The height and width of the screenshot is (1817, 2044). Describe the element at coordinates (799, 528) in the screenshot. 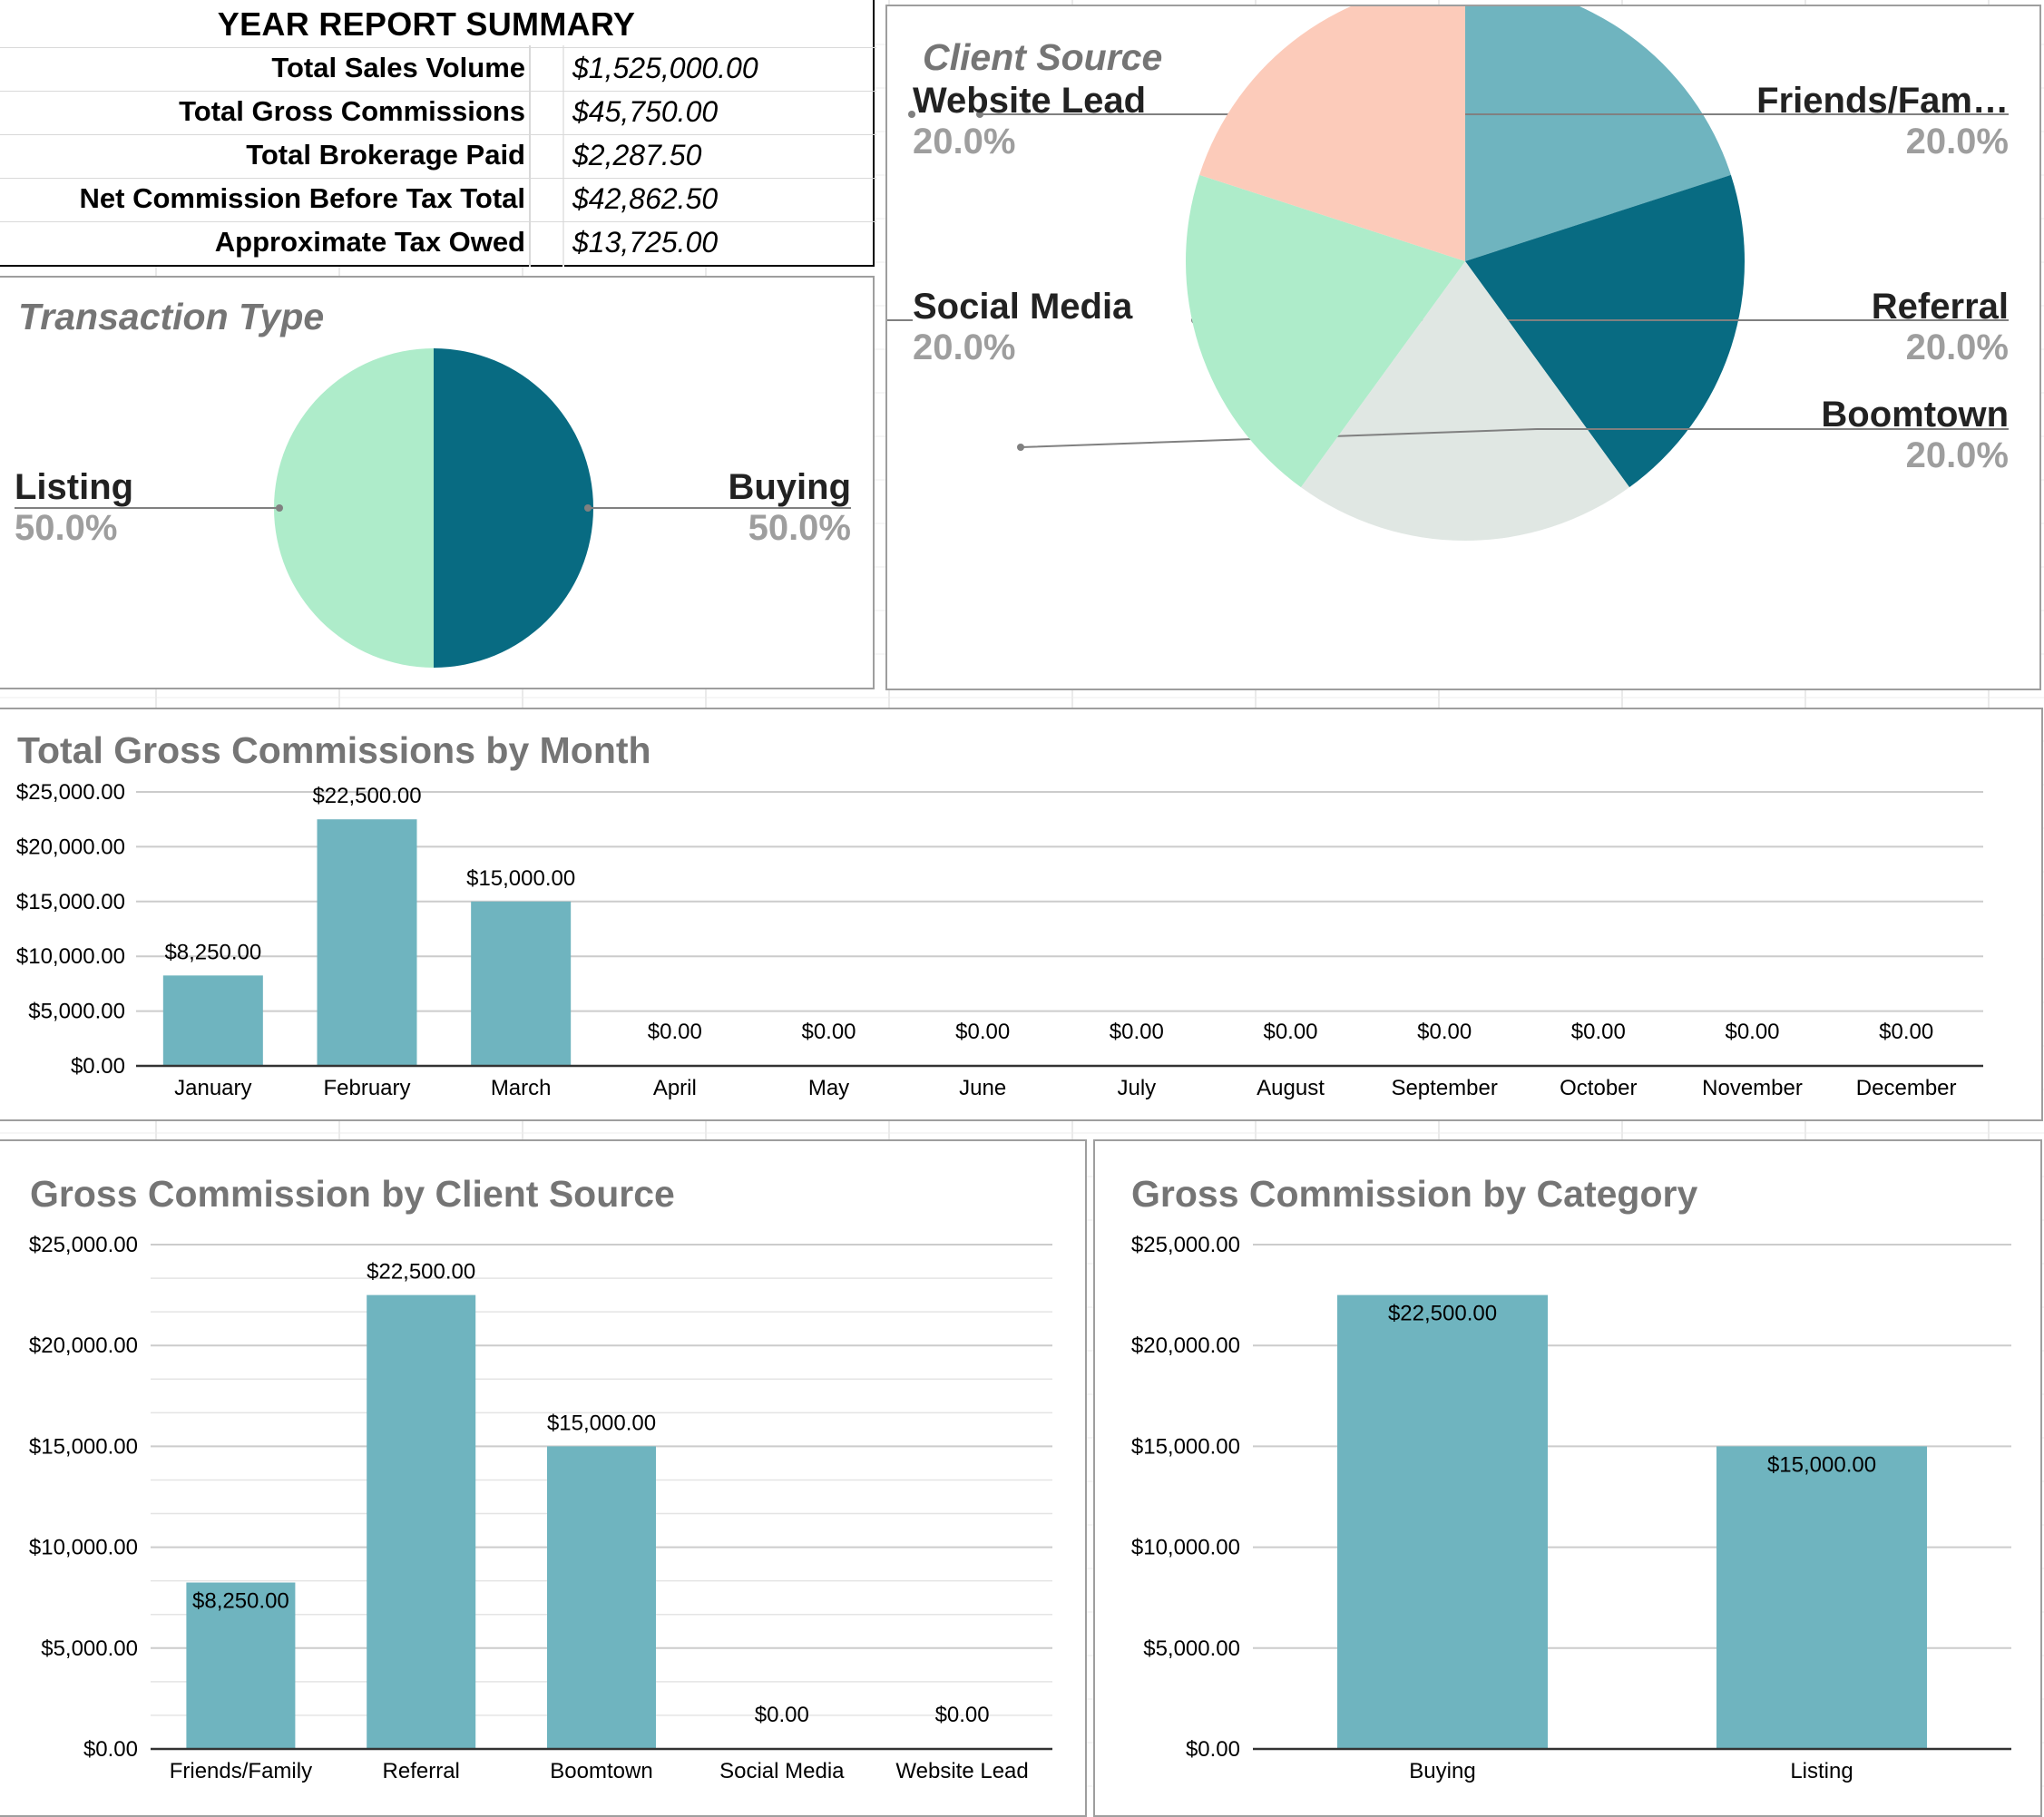

I see `slice-percent: 50.0%` at that location.